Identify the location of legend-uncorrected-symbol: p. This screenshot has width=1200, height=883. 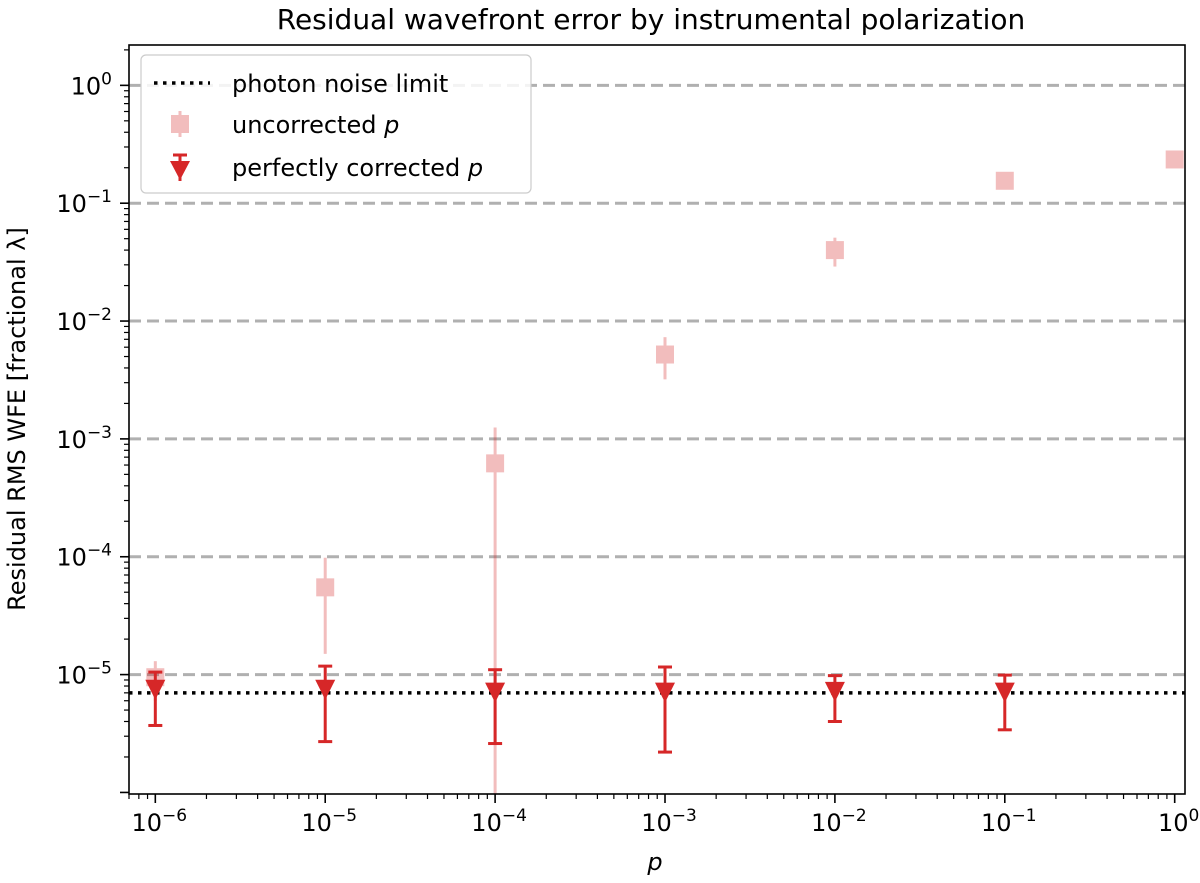
(391, 125).